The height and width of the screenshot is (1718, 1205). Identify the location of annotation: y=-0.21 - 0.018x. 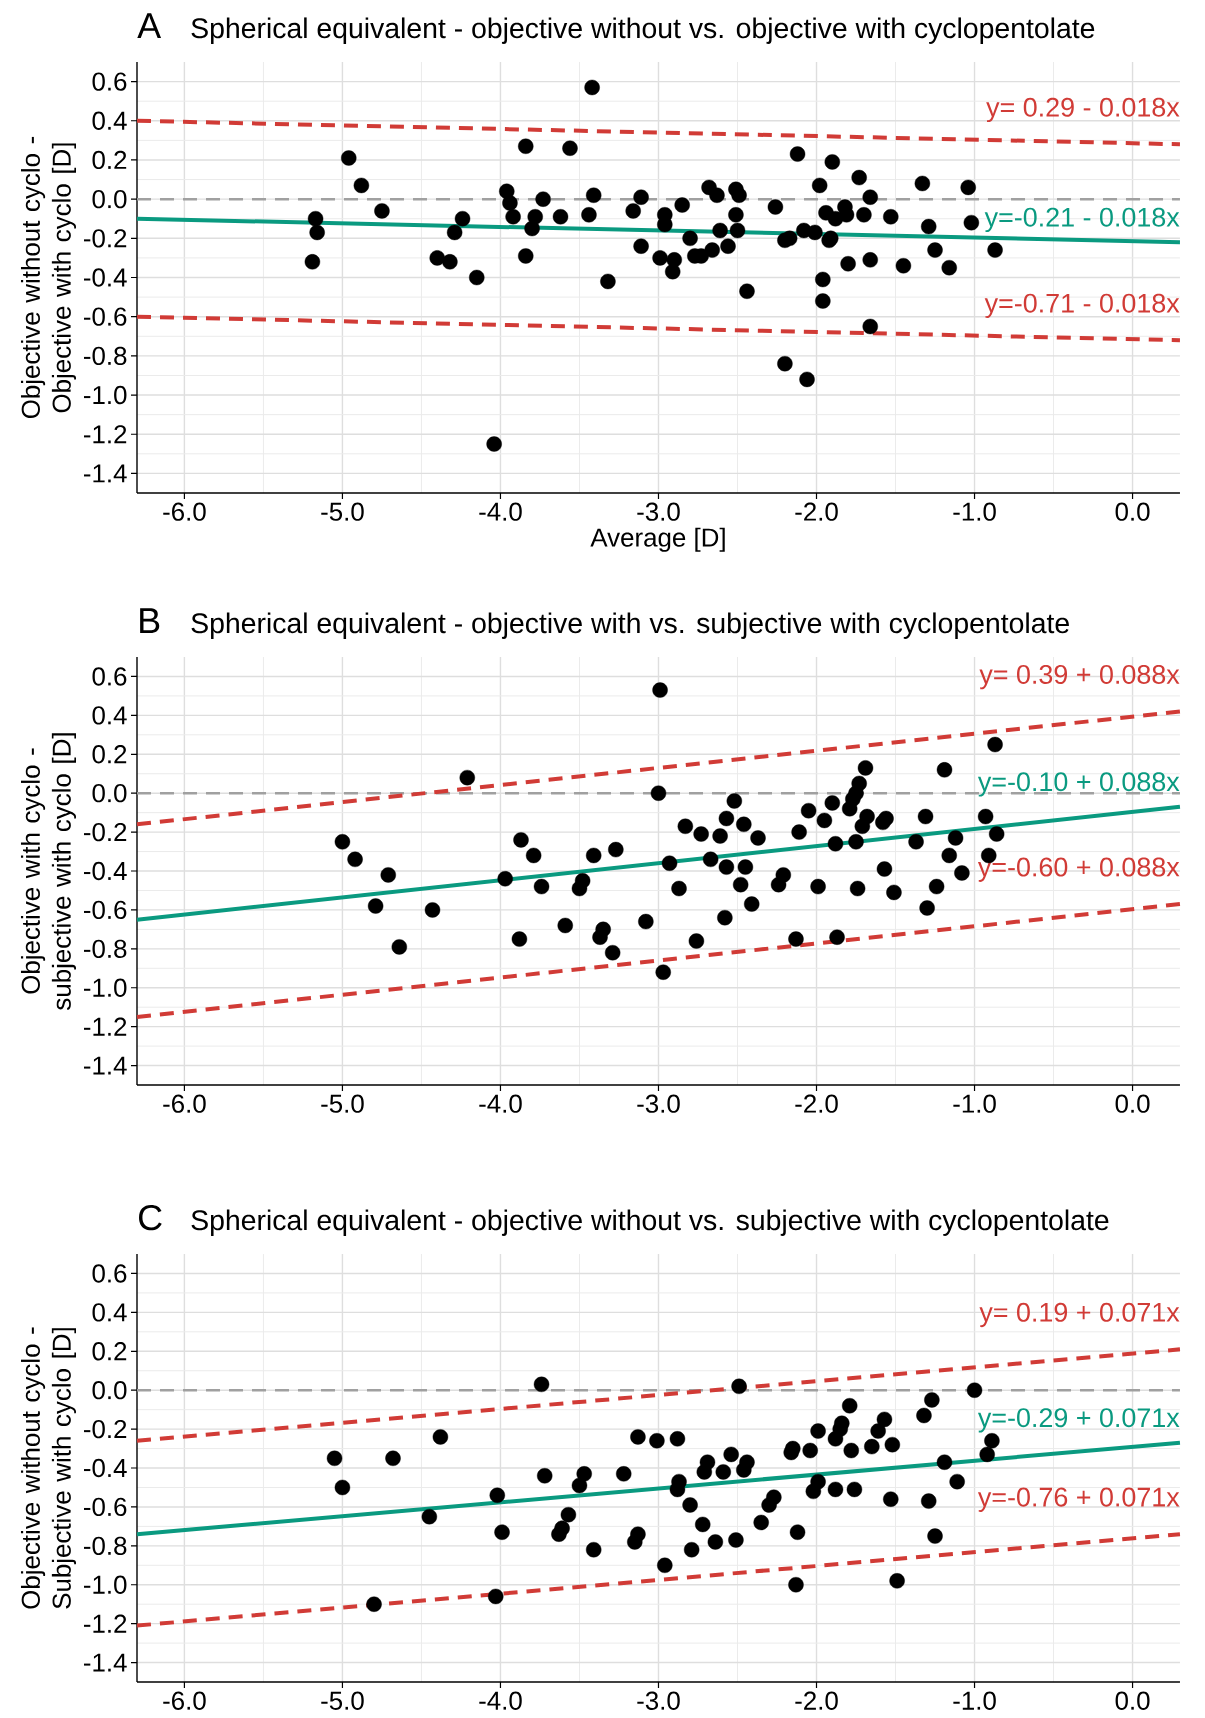
(1082, 220).